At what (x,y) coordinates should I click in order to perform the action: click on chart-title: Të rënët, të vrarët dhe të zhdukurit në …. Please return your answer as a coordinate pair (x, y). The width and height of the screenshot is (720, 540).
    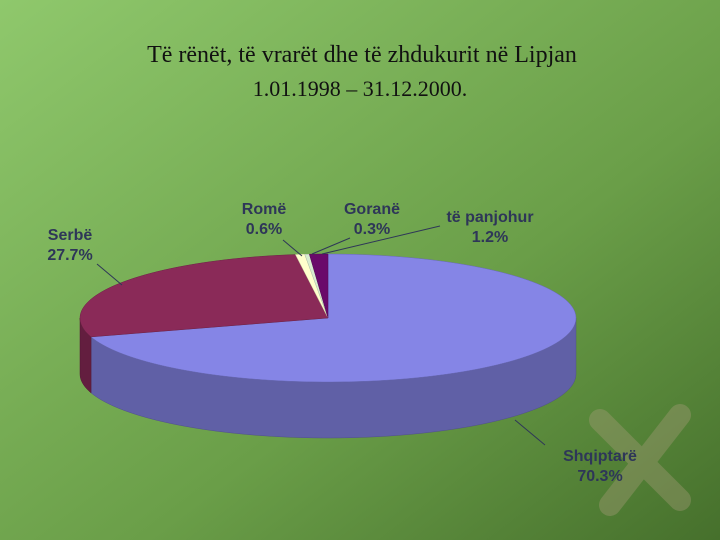
    Looking at the image, I should click on (362, 55).